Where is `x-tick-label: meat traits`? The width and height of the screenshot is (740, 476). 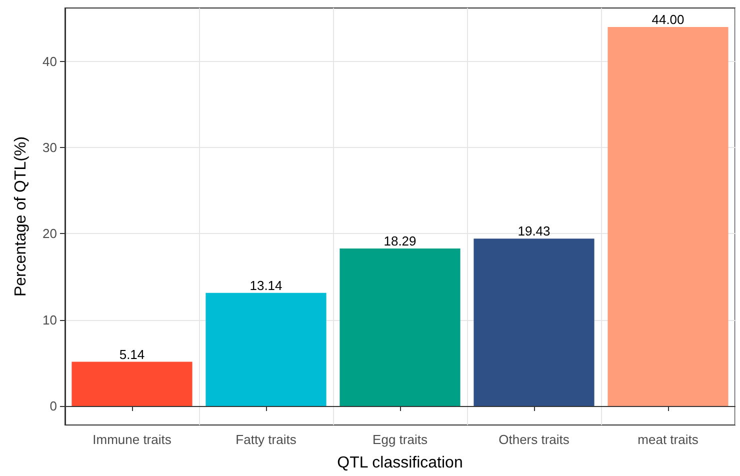
x-tick-label: meat traits is located at coordinates (668, 439).